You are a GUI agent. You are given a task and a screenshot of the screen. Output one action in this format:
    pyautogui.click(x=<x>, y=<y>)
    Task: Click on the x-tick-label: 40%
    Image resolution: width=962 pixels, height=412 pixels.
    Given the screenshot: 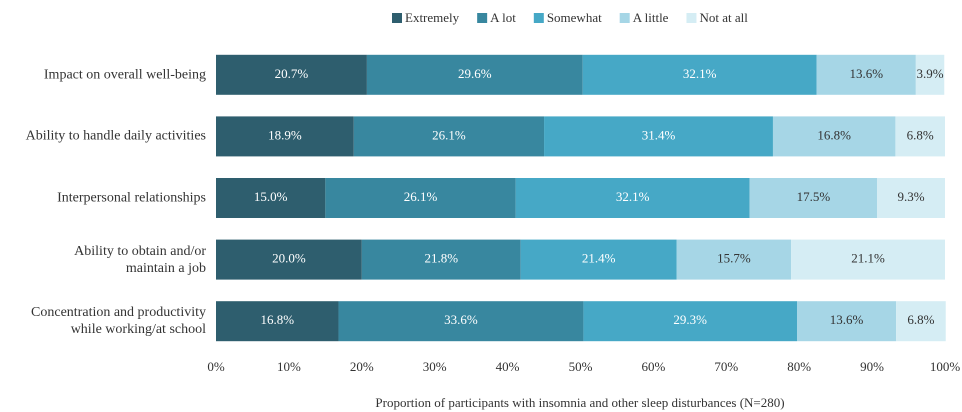 What is the action you would take?
    pyautogui.click(x=508, y=366)
    